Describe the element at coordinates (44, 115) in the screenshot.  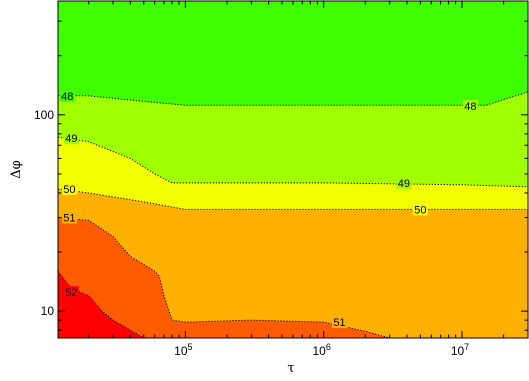
I see `y-tick-label: 100` at that location.